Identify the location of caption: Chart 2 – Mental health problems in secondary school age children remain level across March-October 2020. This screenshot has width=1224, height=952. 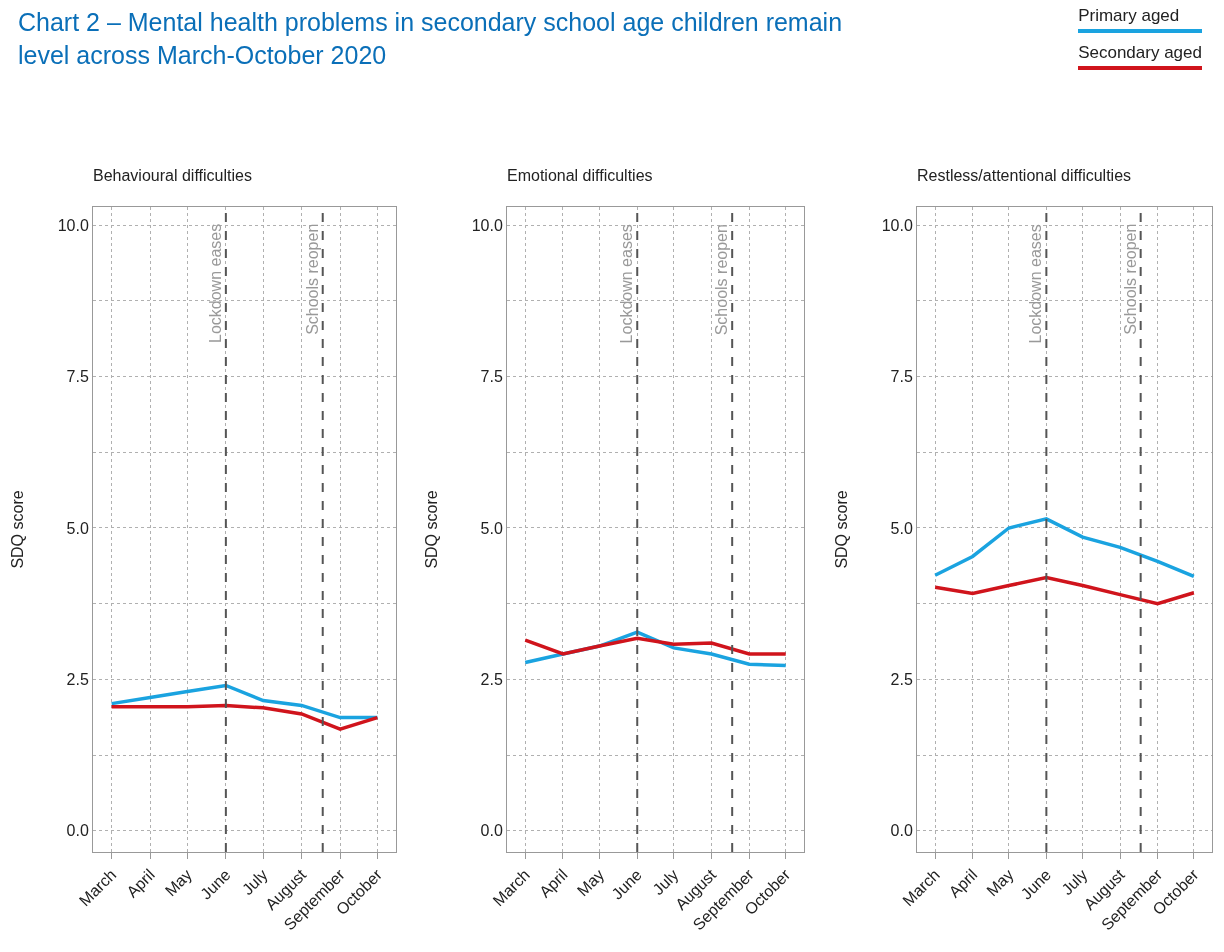
(431, 39).